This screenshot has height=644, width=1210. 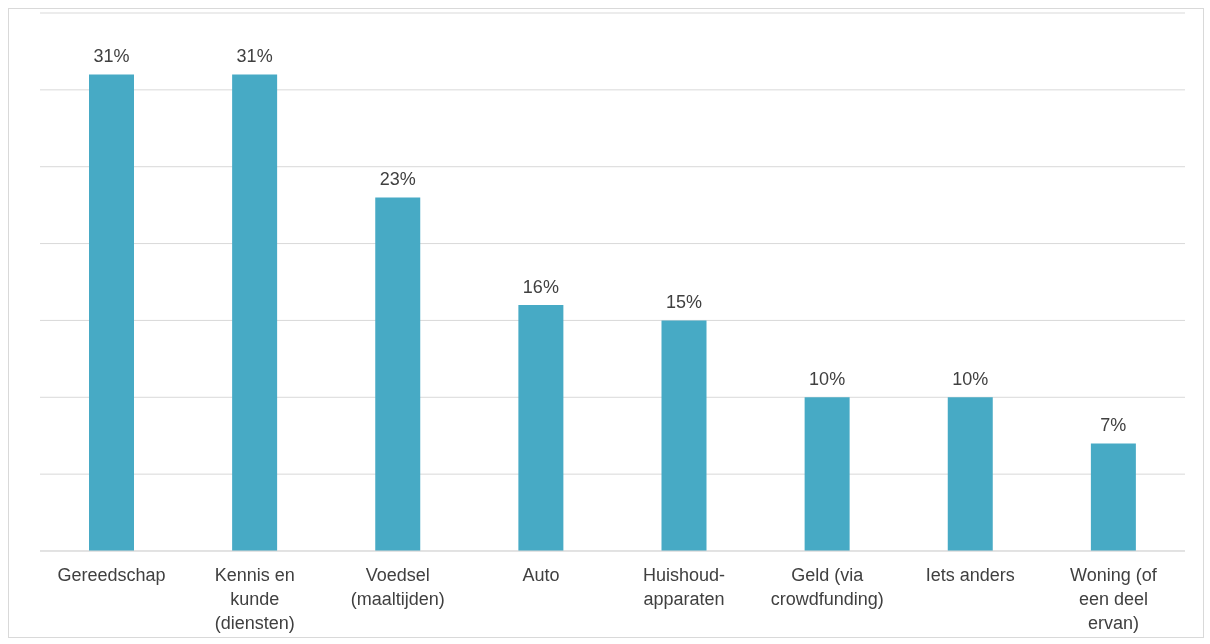 I want to click on data-label: 16%, so click(x=540, y=287).